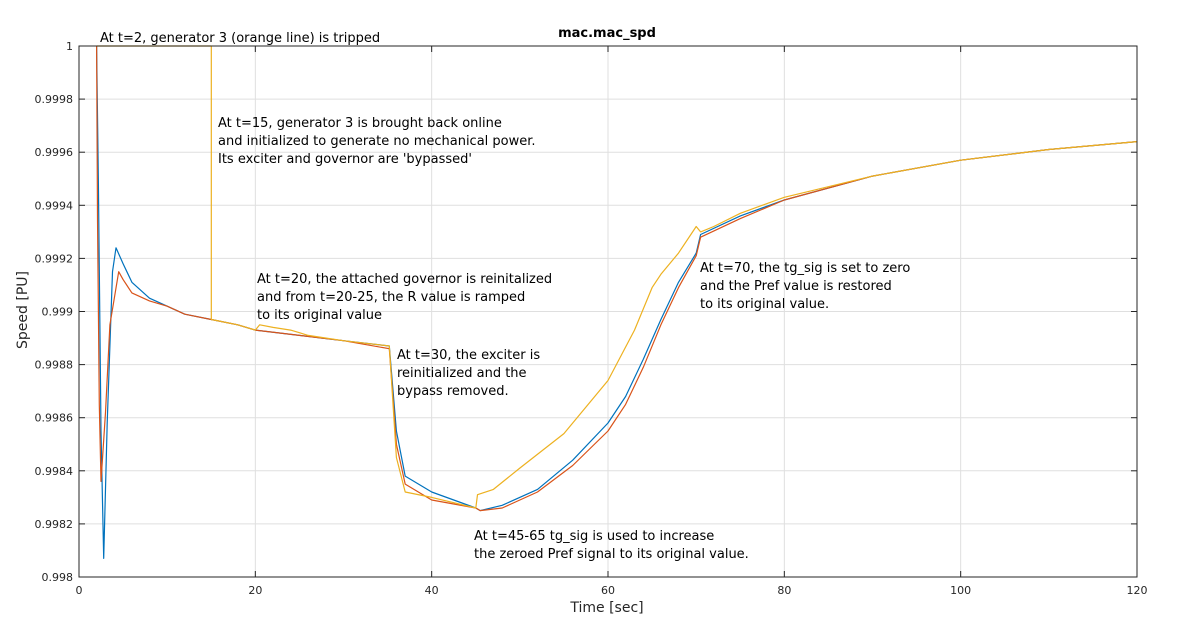 This screenshot has height=626, width=1200. What do you see at coordinates (796, 286) in the screenshot?
I see `annotation-line: and the Pref value is restored` at bounding box center [796, 286].